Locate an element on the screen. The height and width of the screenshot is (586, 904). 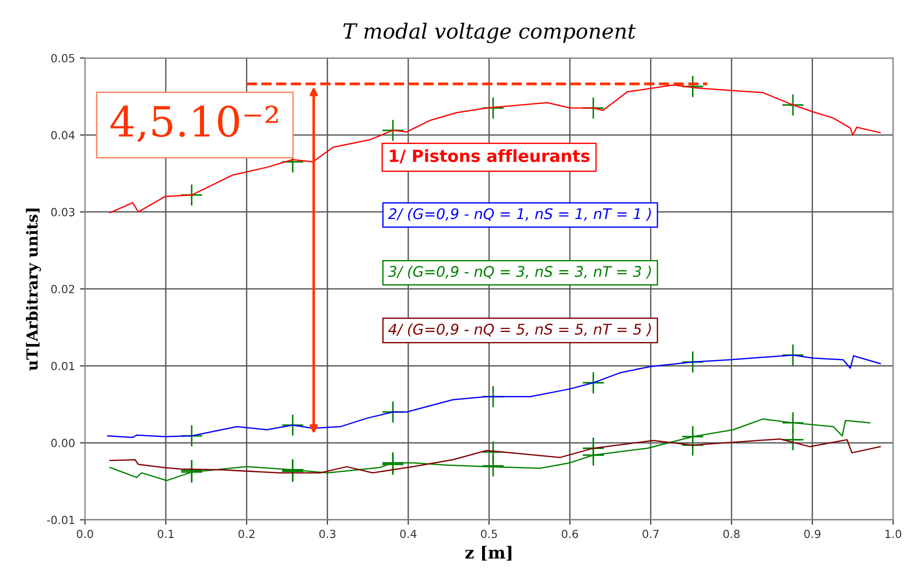
y-tick-label: 0.00 is located at coordinates (63, 443).